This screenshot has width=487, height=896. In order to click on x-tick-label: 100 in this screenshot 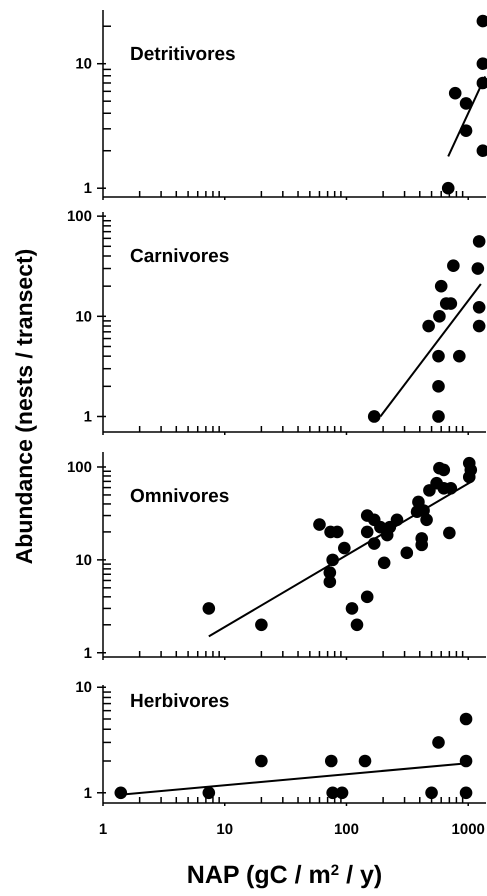, I will do `click(346, 829)`.